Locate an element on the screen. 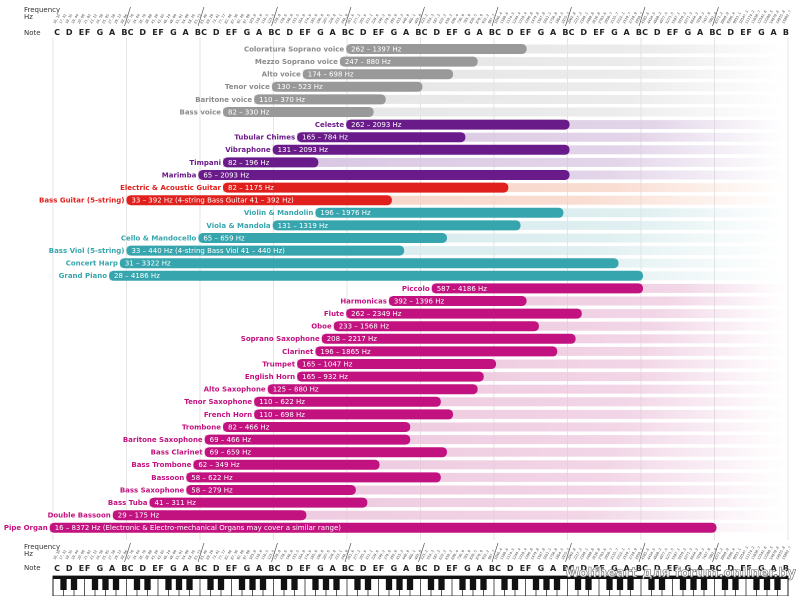  frequency-tick-label: 77.77 is located at coordinates (222, 554).